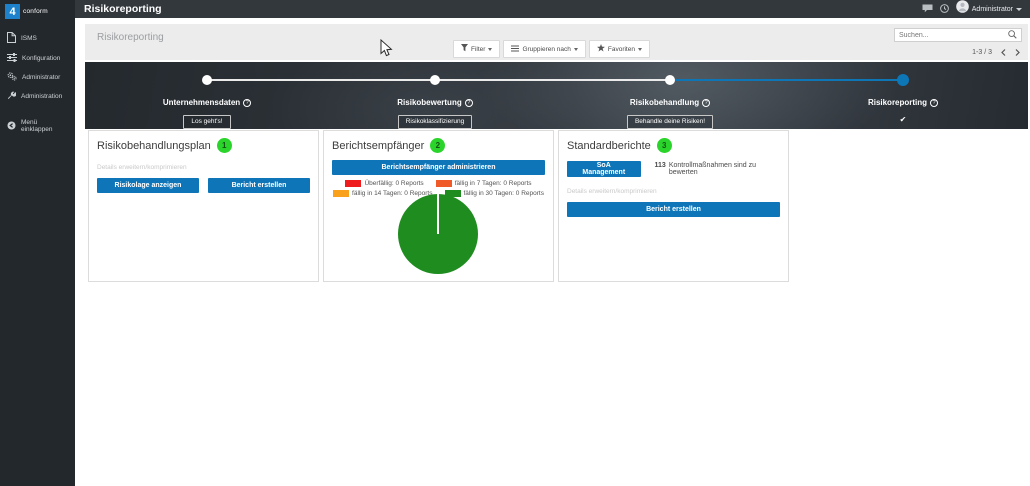  I want to click on legend-item-due-30: fällig in 30 Tagen: 0 Reports, so click(494, 193).